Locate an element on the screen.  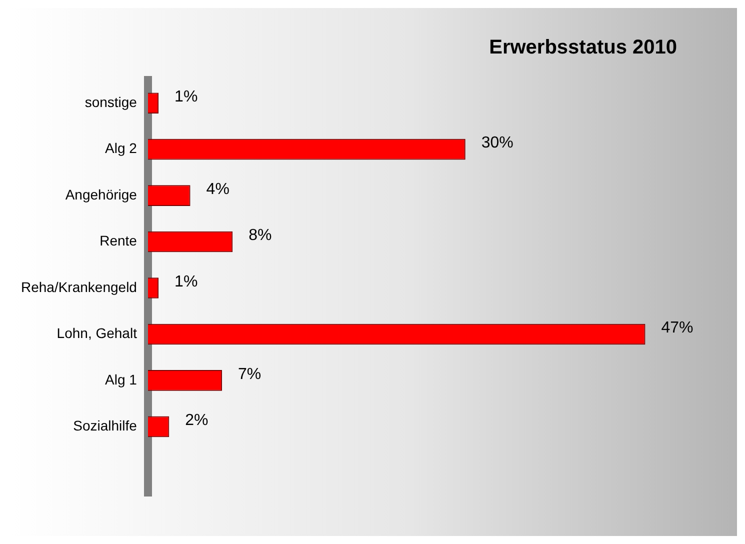
data-label: 2% is located at coordinates (196, 421).